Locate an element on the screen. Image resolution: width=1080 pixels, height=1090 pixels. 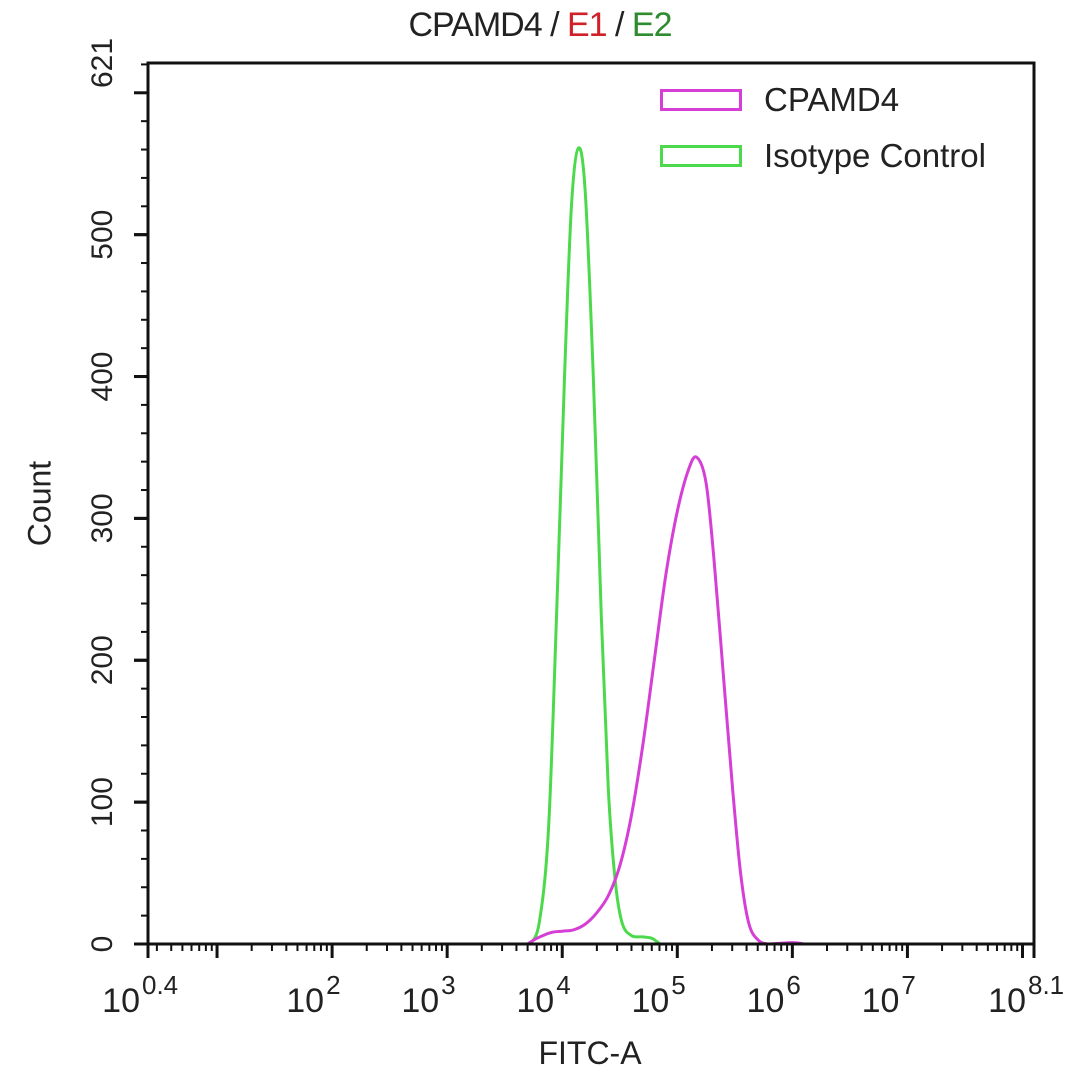
svg-text: 0.4 is located at coordinates (160, 985).